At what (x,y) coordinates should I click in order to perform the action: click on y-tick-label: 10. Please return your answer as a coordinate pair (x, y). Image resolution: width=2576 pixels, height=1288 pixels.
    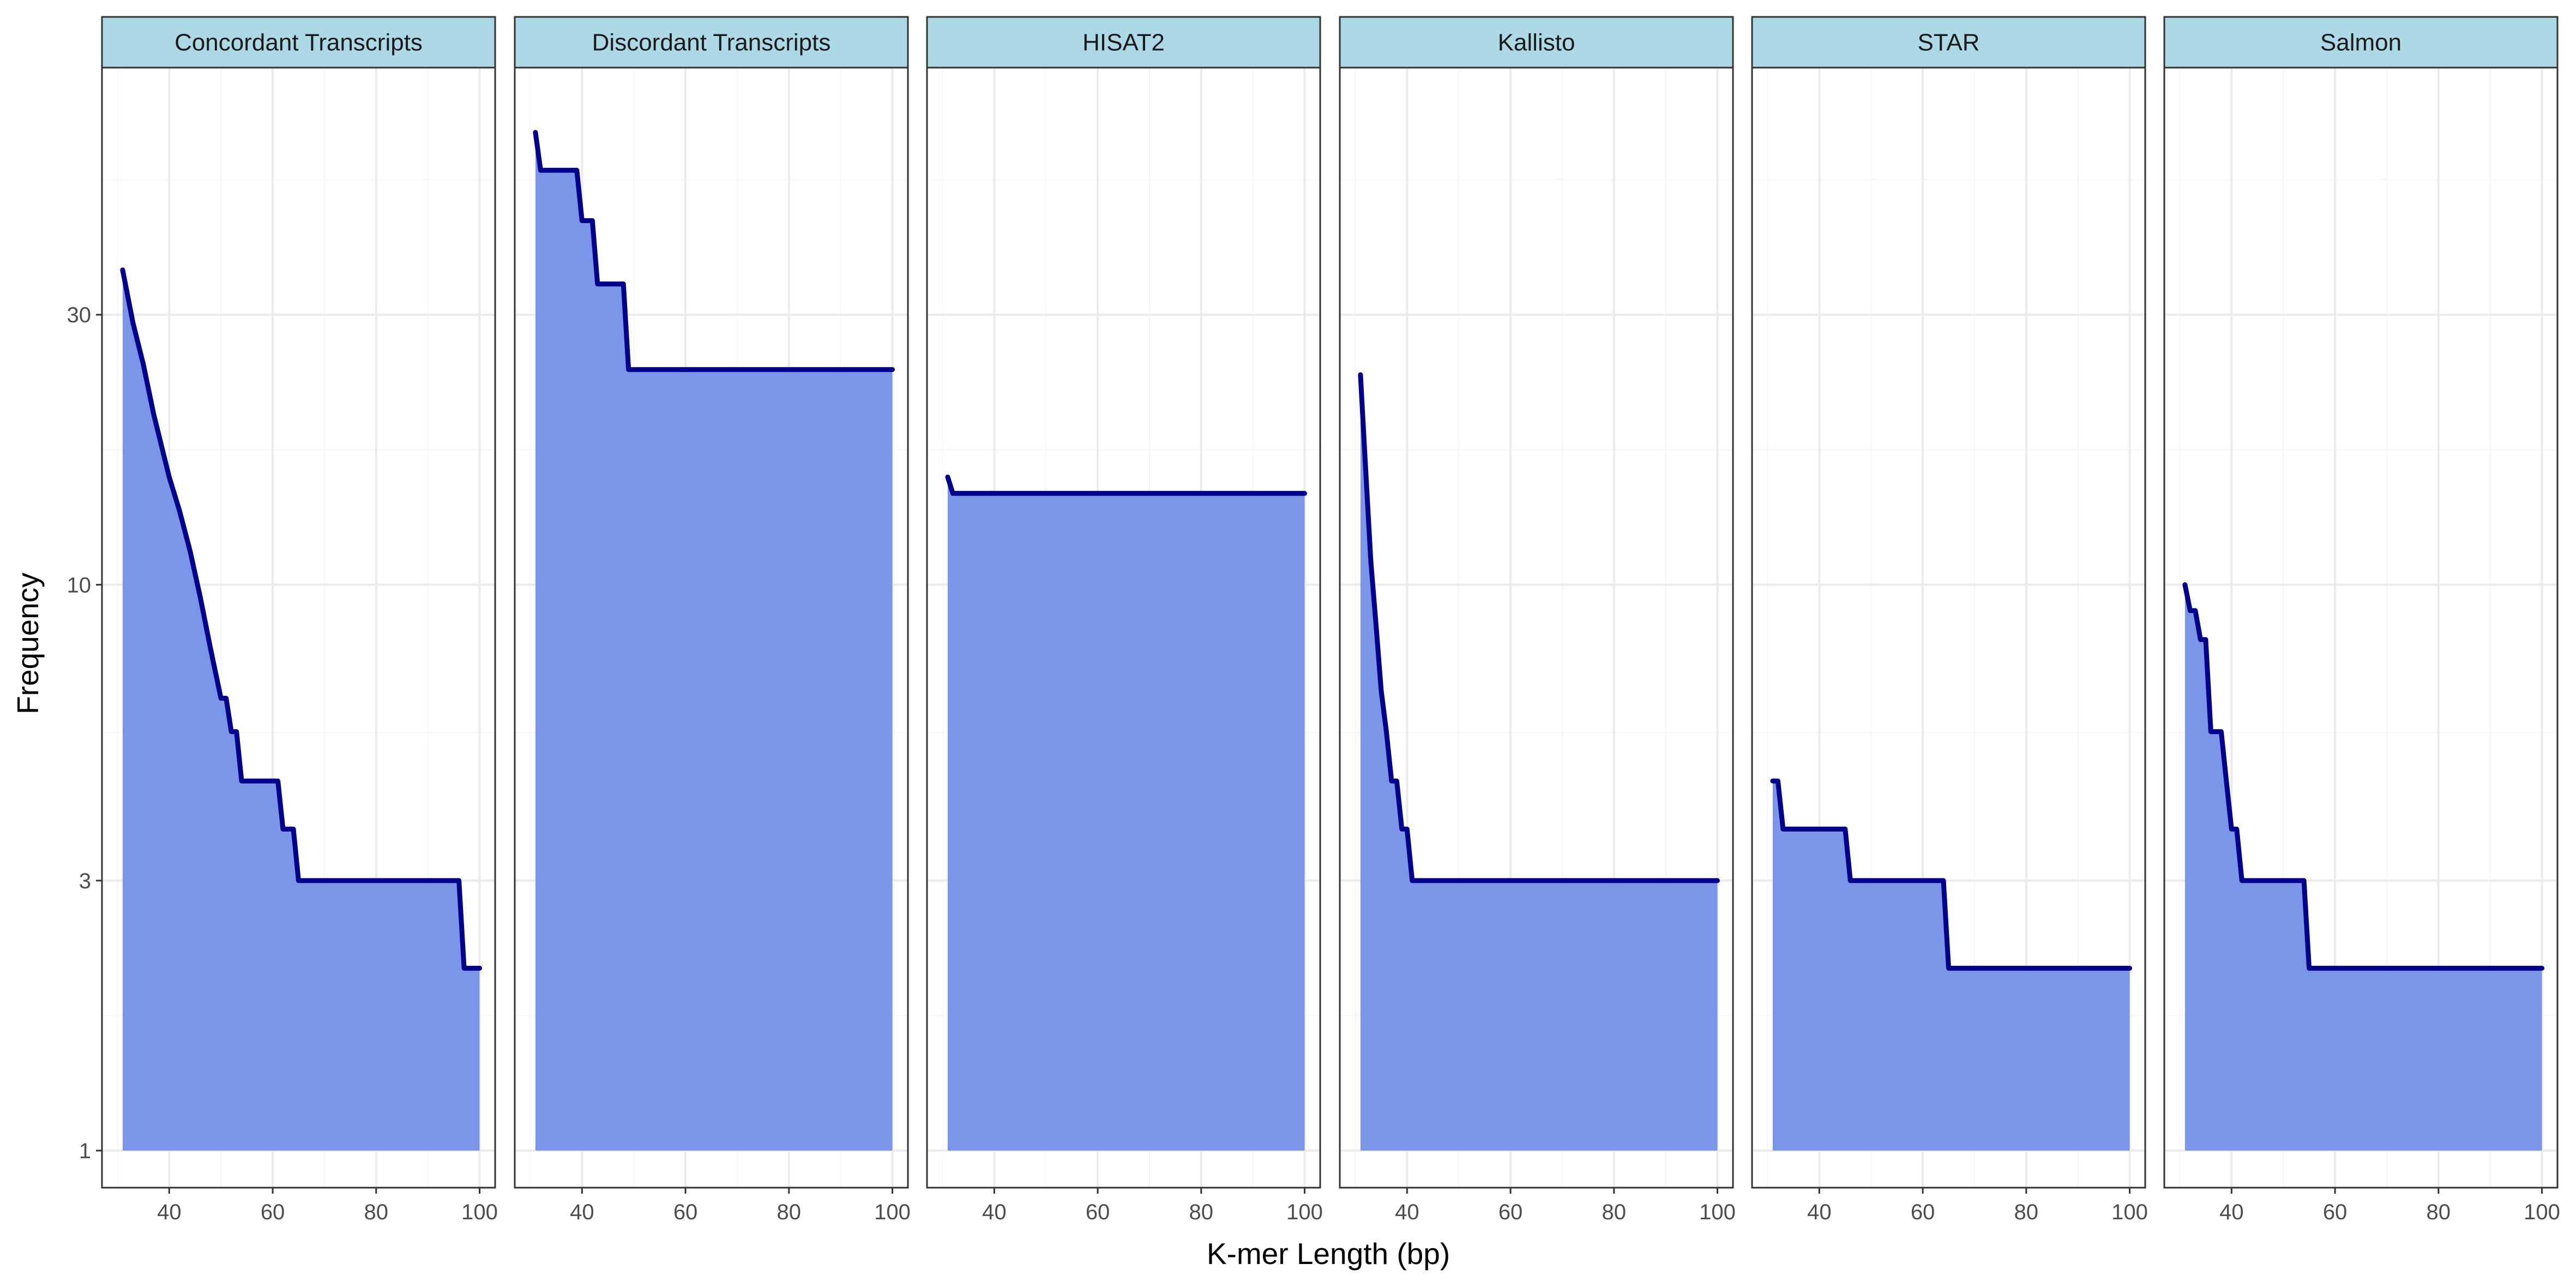
    Looking at the image, I should click on (79, 585).